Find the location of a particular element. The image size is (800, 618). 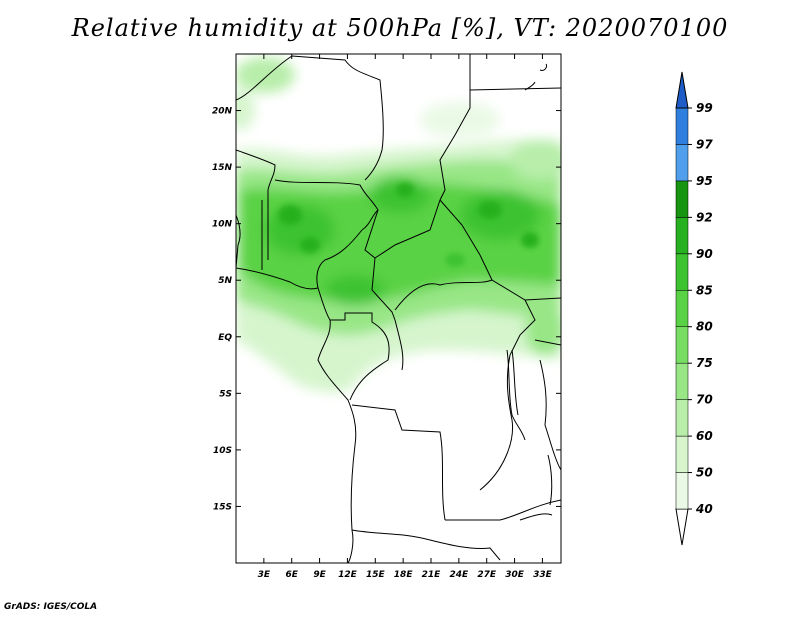

lat-tick-label: 20N is located at coordinates (222, 112).